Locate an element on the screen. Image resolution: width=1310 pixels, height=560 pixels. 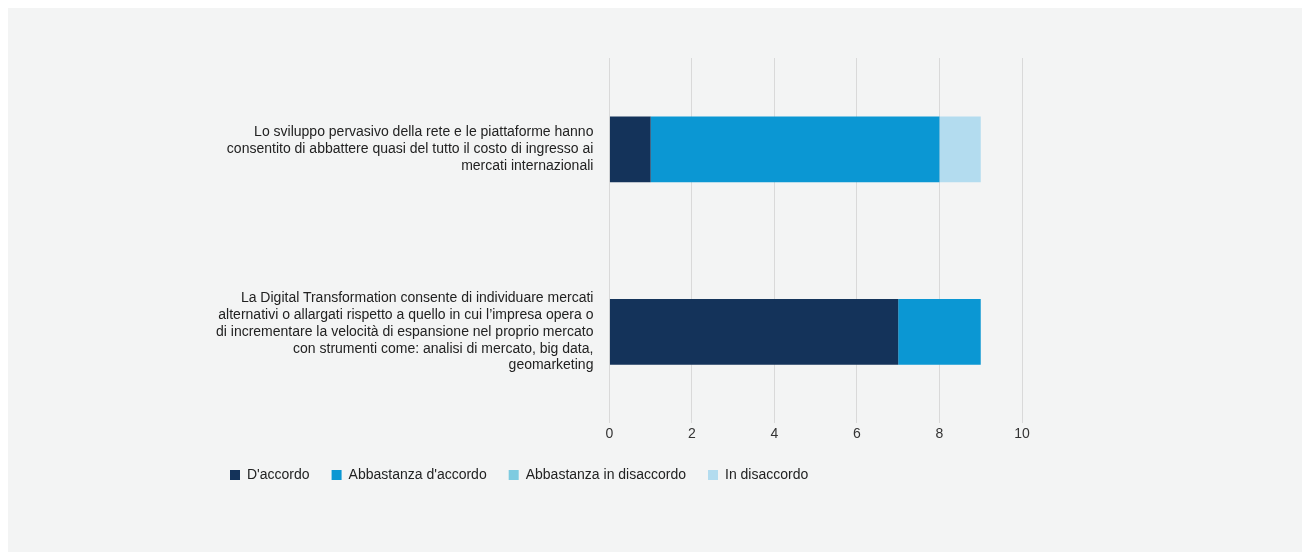
legend-label: Abbastanza in disaccordo is located at coordinates (606, 473).